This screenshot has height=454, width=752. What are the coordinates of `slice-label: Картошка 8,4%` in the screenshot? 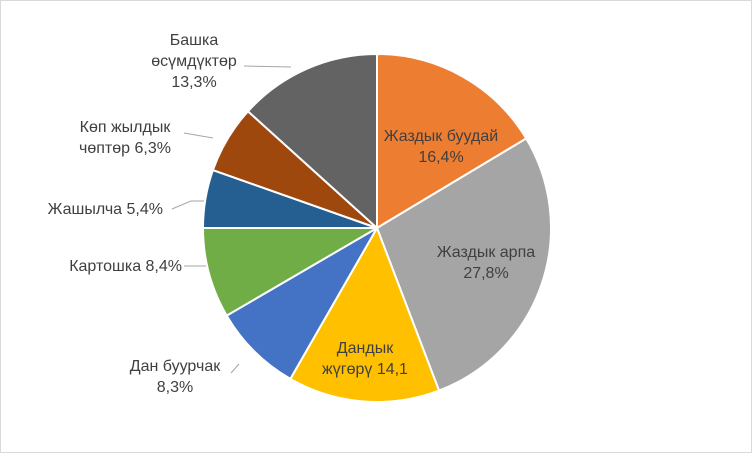 It's located at (125, 266).